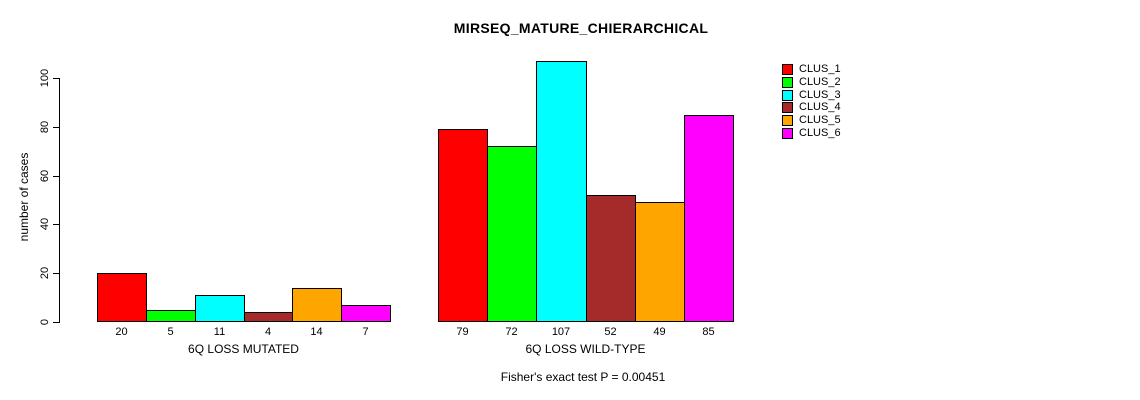 The width and height of the screenshot is (1140, 400). I want to click on bar-value-label: 11, so click(219, 332).